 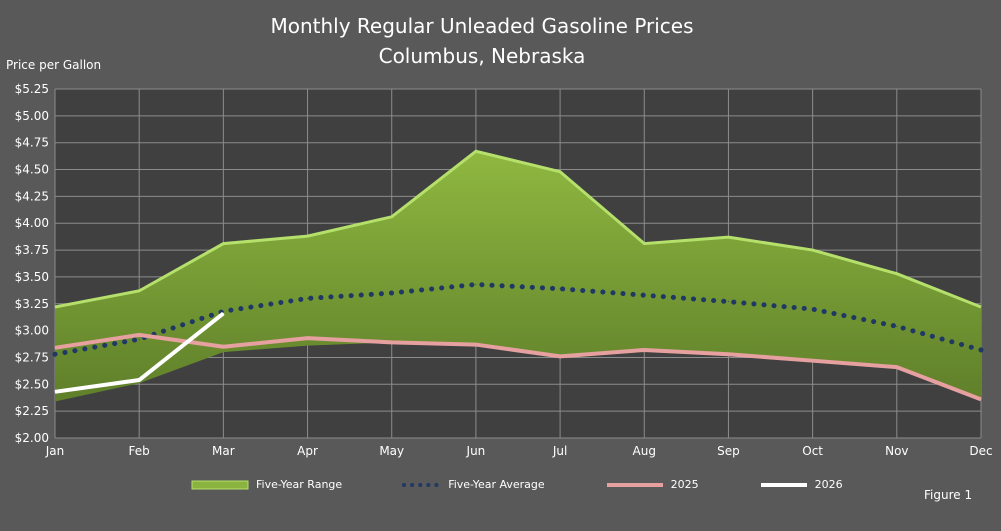 What do you see at coordinates (32, 331) in the screenshot?
I see `y-tick-label: $3.00` at bounding box center [32, 331].